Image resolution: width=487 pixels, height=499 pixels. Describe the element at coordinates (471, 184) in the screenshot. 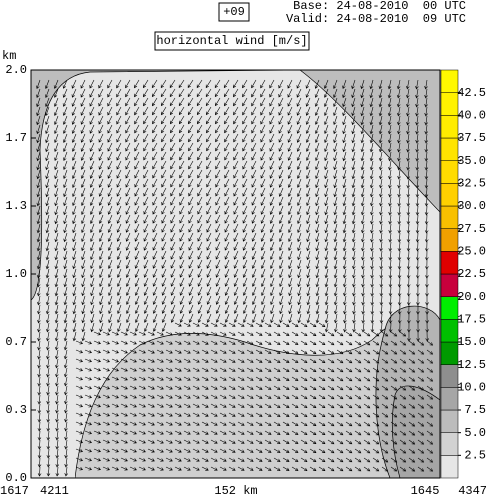

I see `colorbar-label: 32.5` at that location.